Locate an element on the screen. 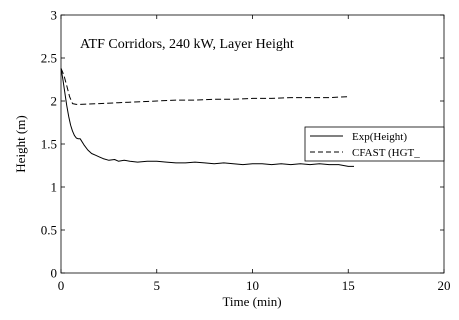 The height and width of the screenshot is (320, 459). y-tick-label: 1.5 is located at coordinates (49, 144).